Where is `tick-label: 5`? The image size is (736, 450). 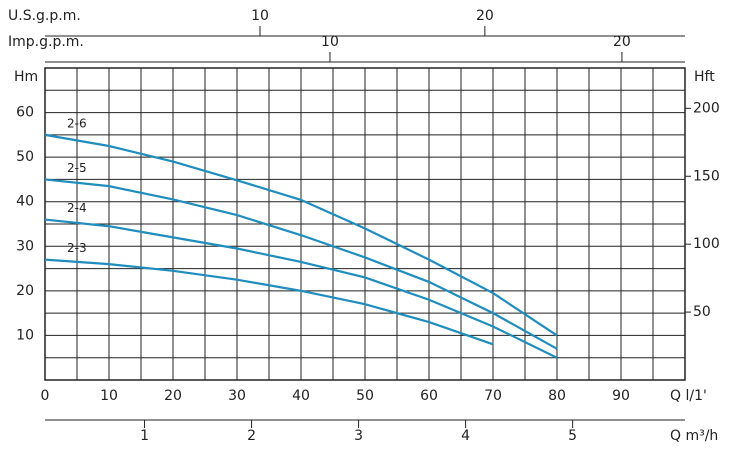 tick-label: 5 is located at coordinates (572, 436).